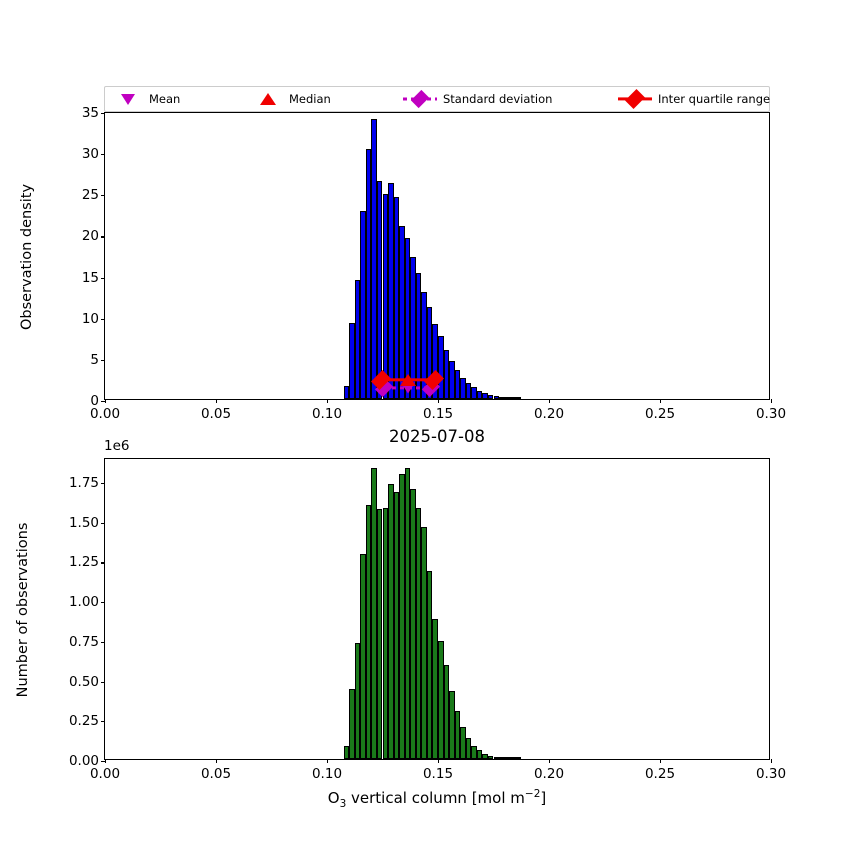 This screenshot has width=850, height=850. What do you see at coordinates (90, 236) in the screenshot?
I see `y-tick-label: 20` at bounding box center [90, 236].